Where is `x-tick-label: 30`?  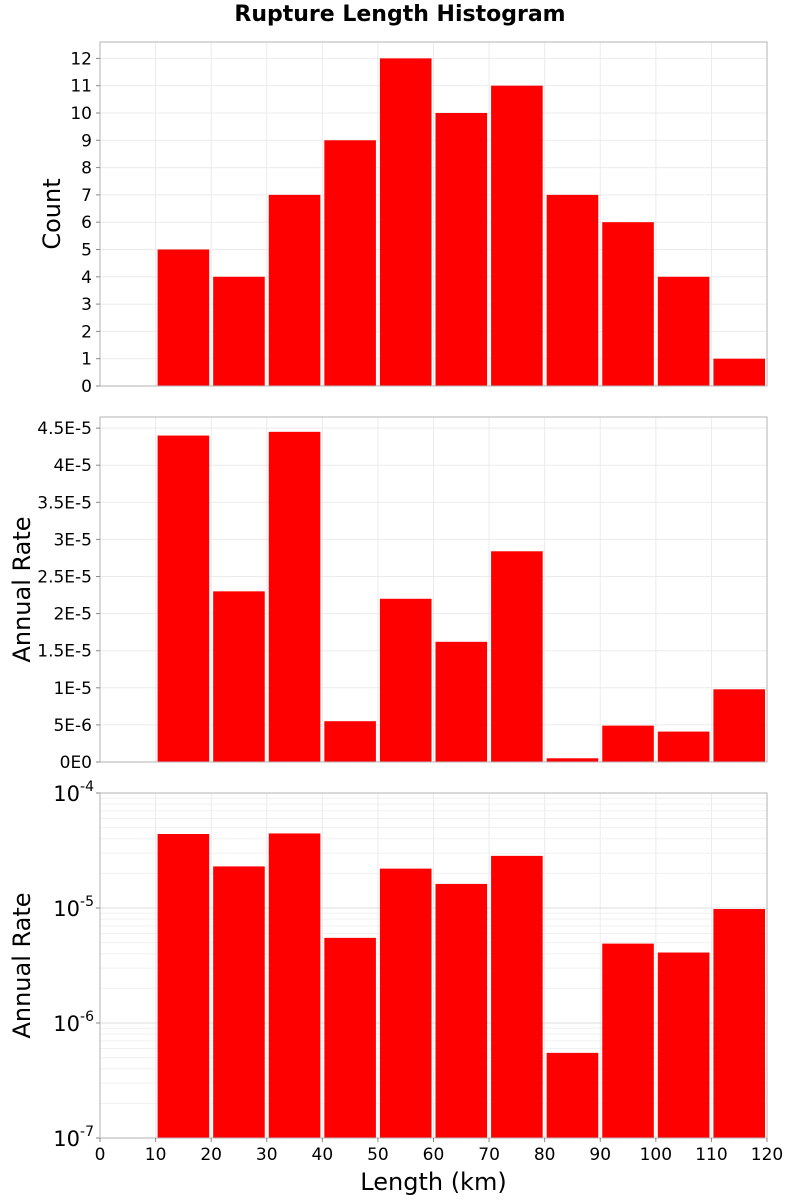
x-tick-label: 30 is located at coordinates (267, 1155).